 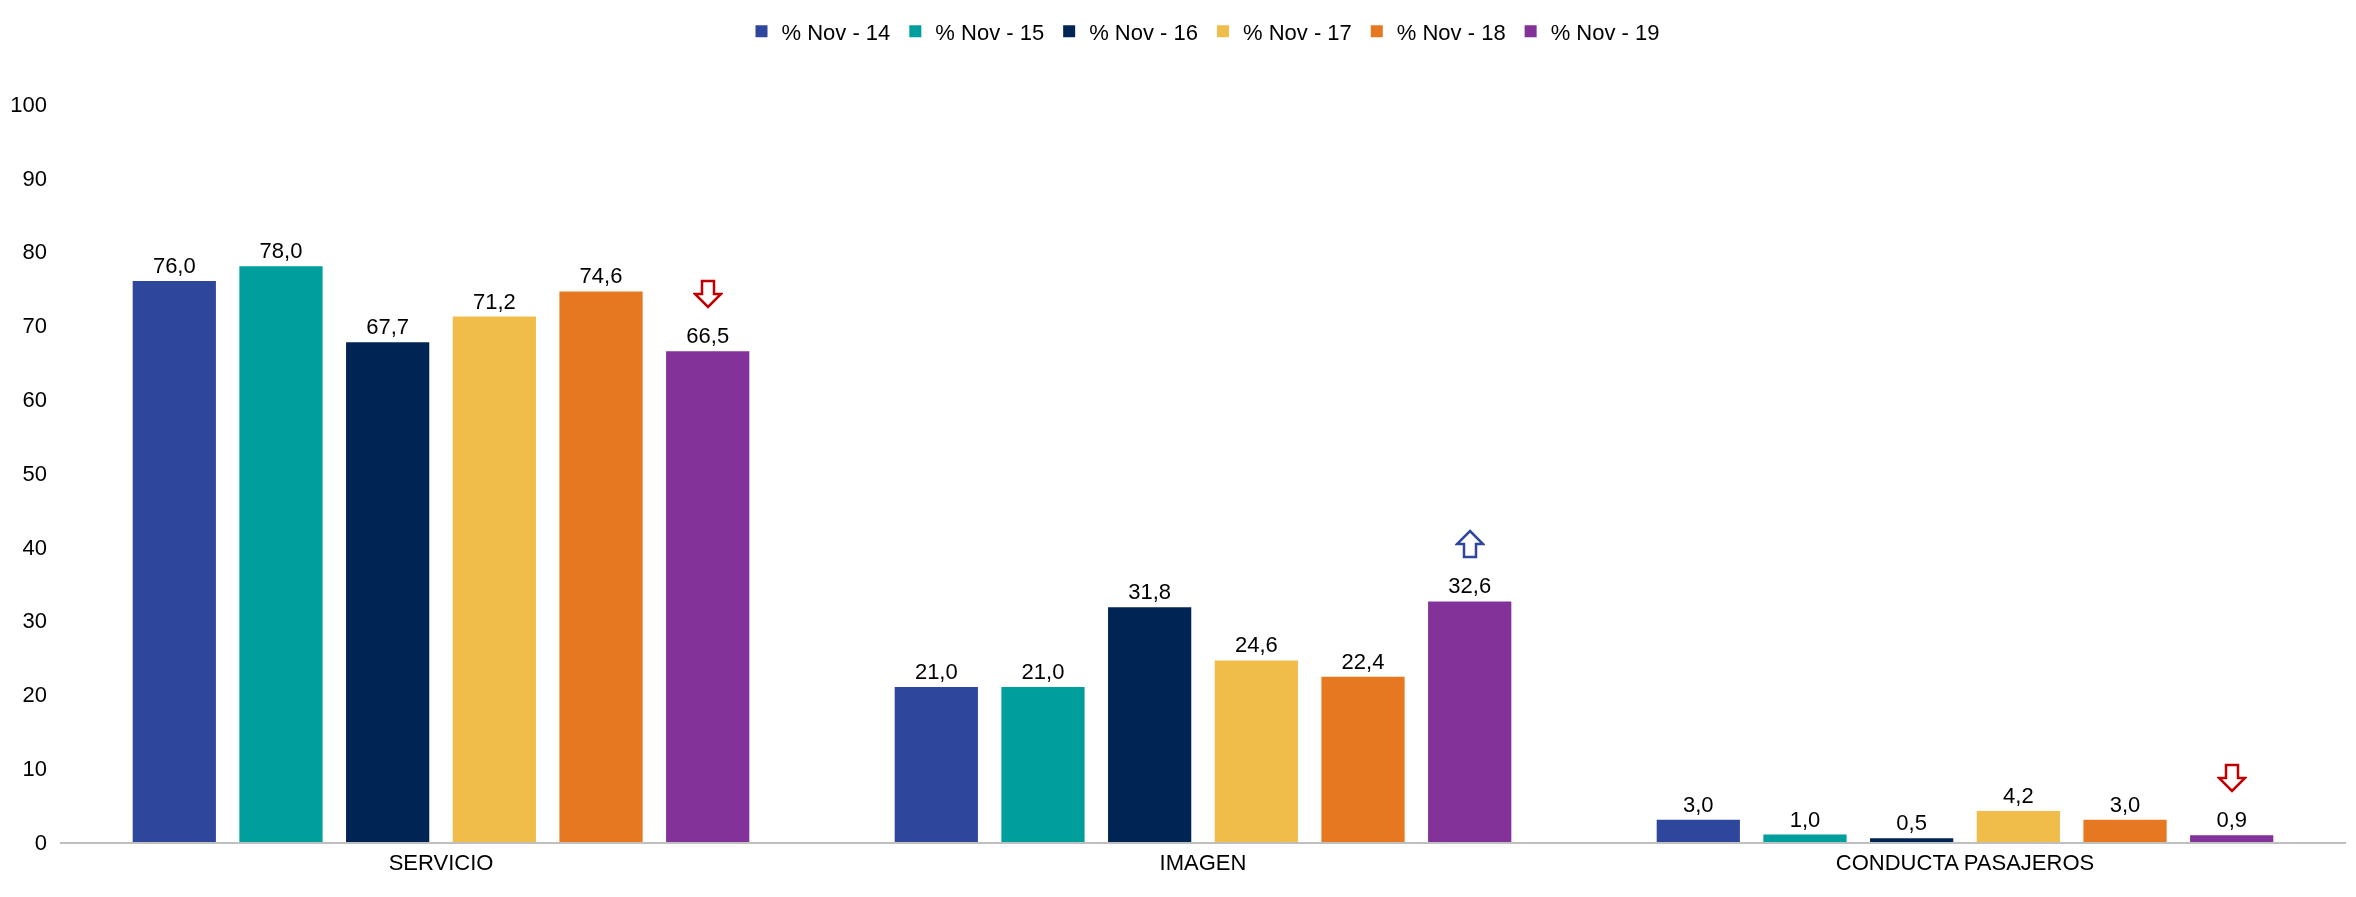 I want to click on legend-label: % Nov - 15, so click(x=990, y=32).